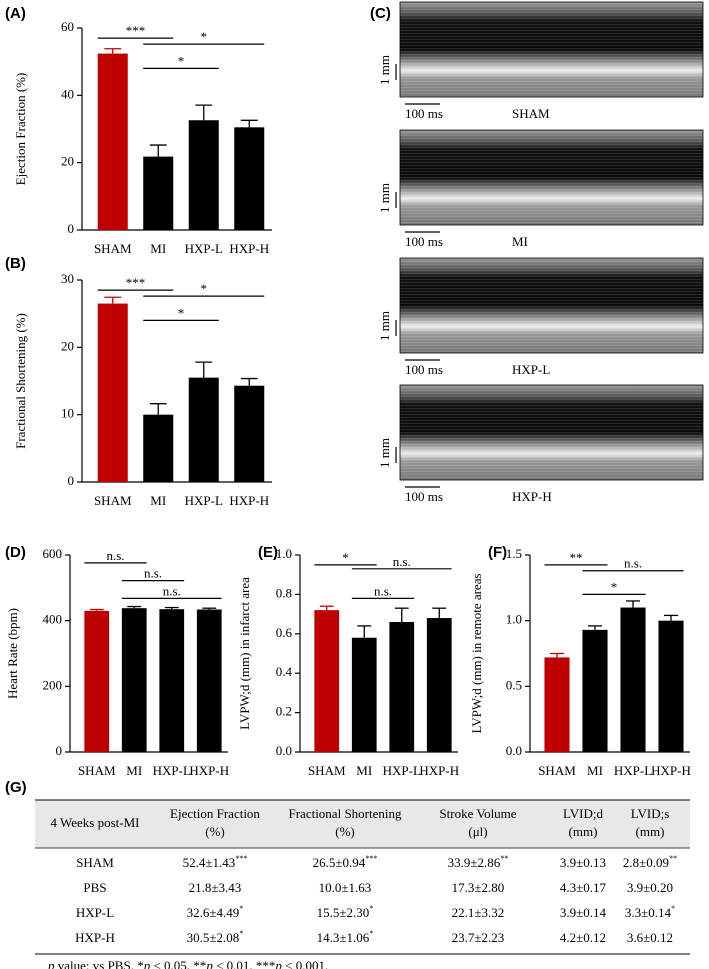  Describe the element at coordinates (362, 824) in the screenshot. I see `table-header-bg` at that location.